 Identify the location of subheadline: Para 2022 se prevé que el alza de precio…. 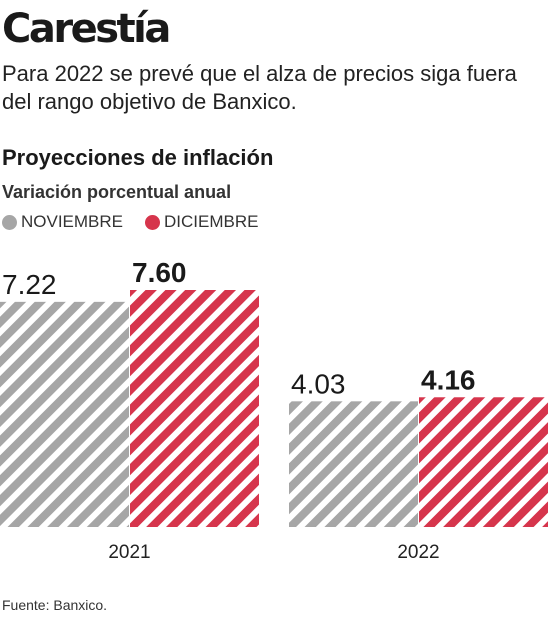
(259, 87).